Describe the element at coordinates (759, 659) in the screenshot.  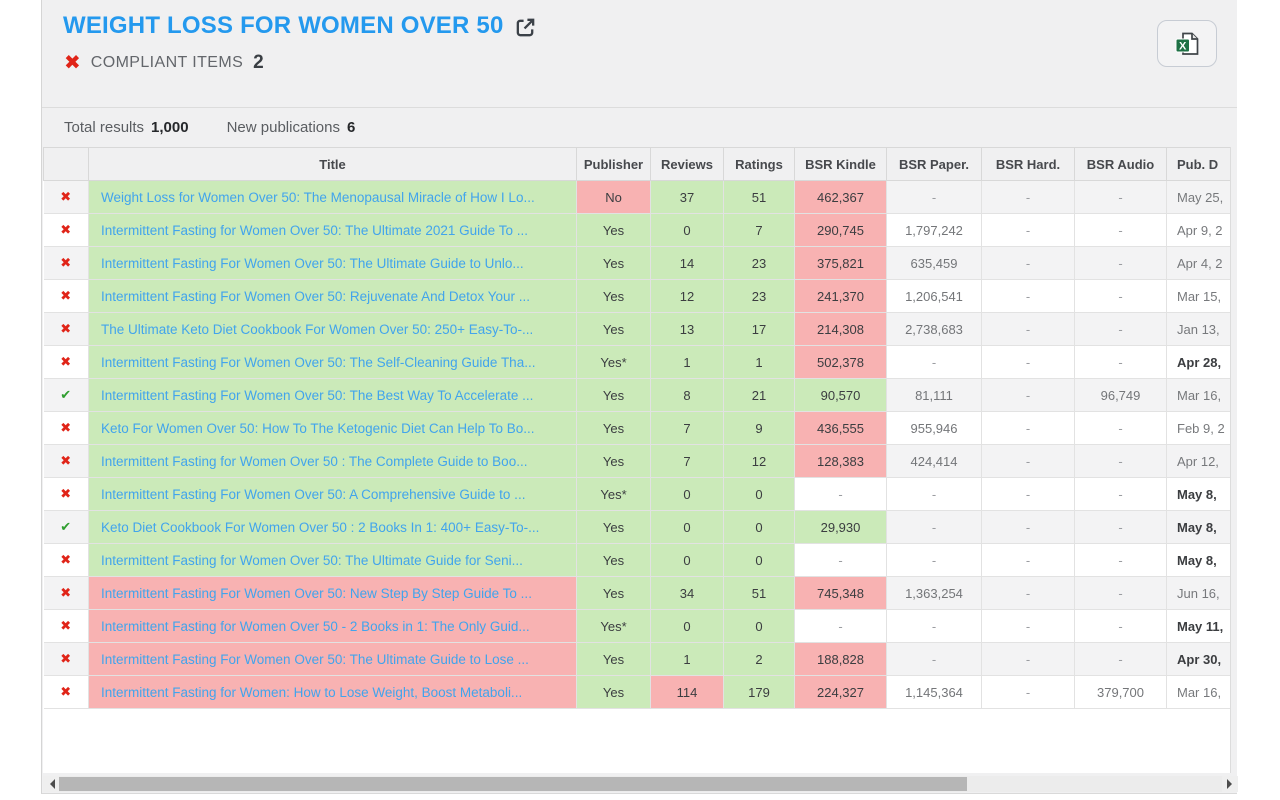
I see `cell-ratings: 2` at that location.